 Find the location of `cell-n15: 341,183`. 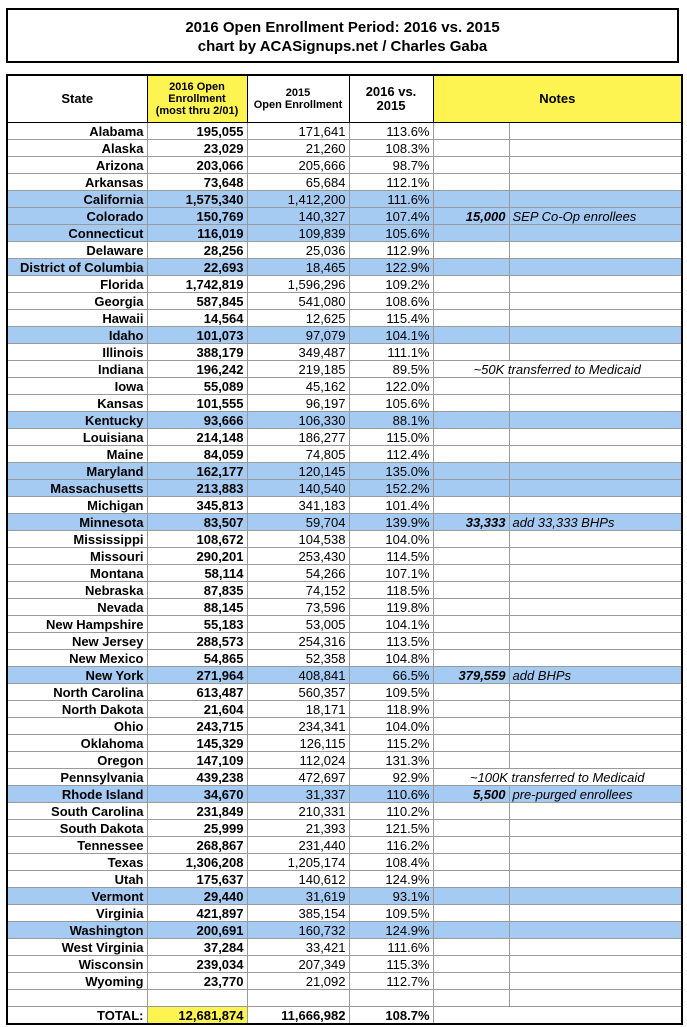

cell-n15: 341,183 is located at coordinates (298, 505).